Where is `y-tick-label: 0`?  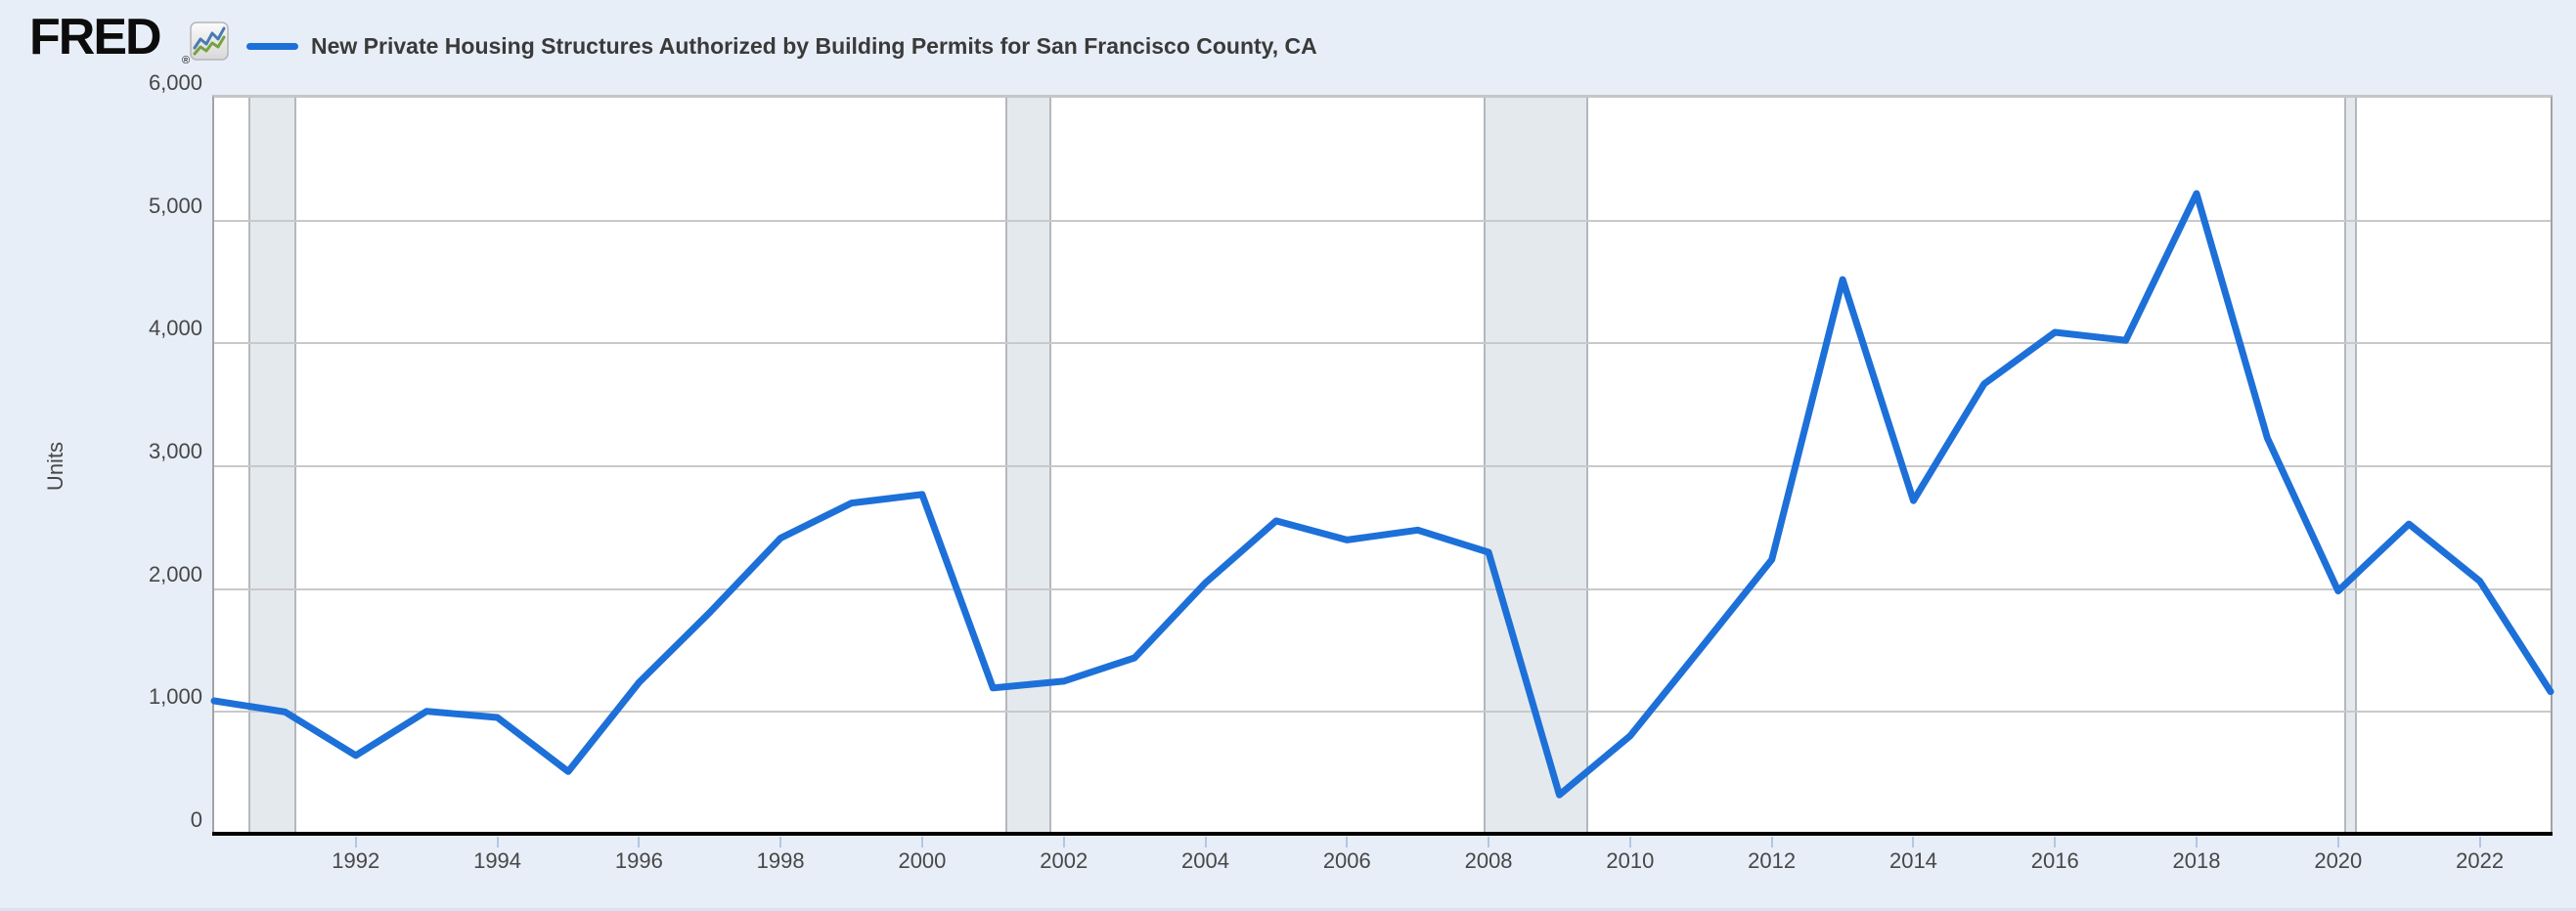 y-tick-label: 0 is located at coordinates (196, 819).